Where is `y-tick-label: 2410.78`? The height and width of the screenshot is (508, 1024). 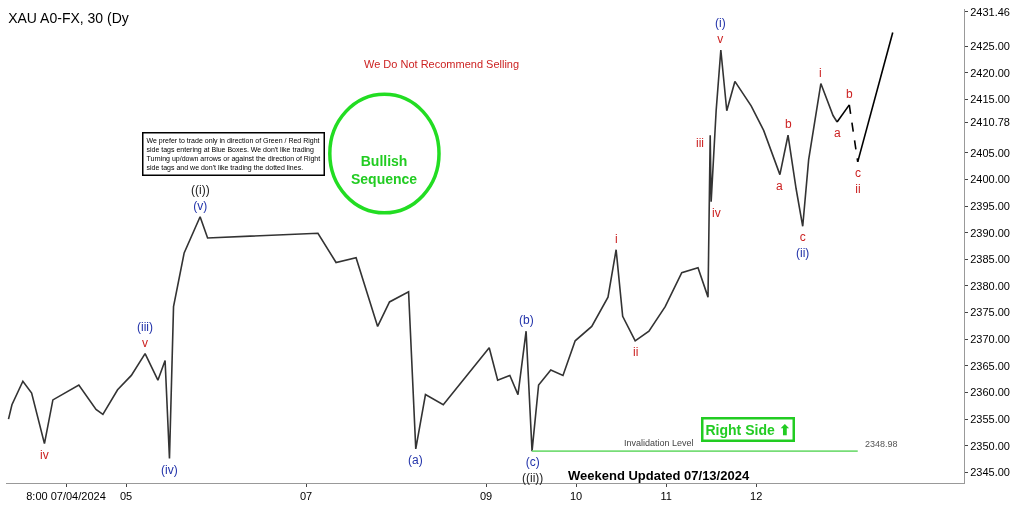 y-tick-label: 2410.78 is located at coordinates (990, 121).